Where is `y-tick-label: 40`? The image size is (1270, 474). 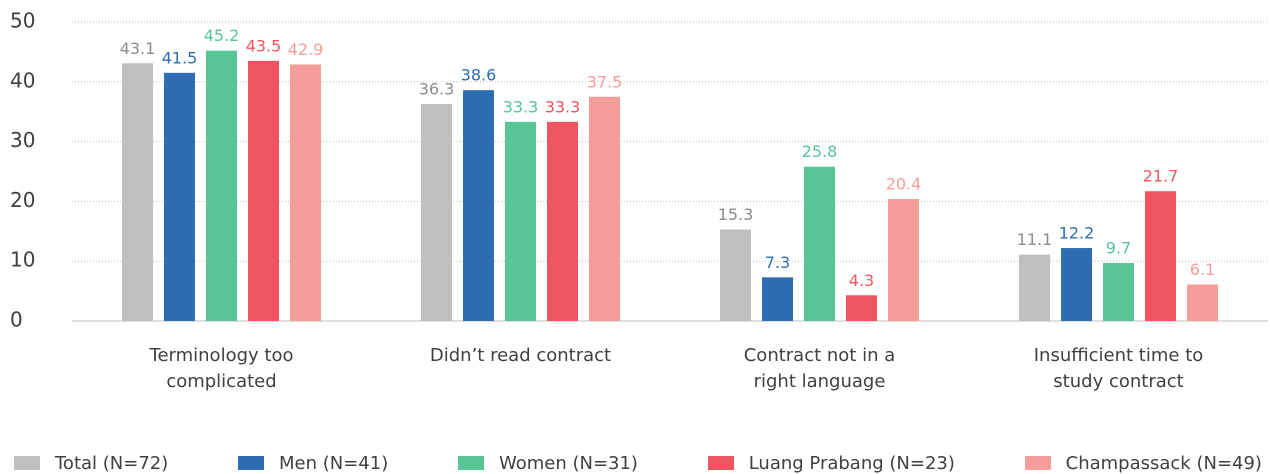
y-tick-label: 40 is located at coordinates (22, 80).